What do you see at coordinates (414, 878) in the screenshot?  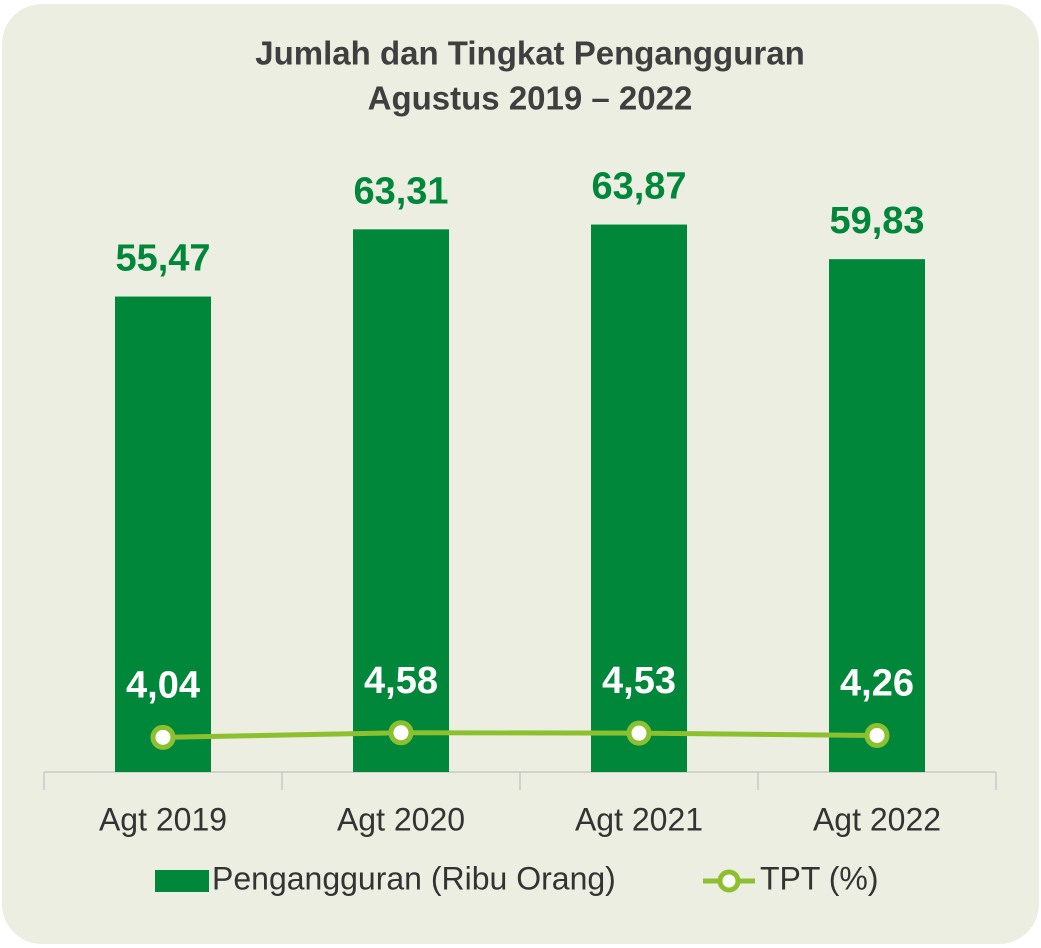 I see `legend-label: Pengangguran (Ribu Orang)` at bounding box center [414, 878].